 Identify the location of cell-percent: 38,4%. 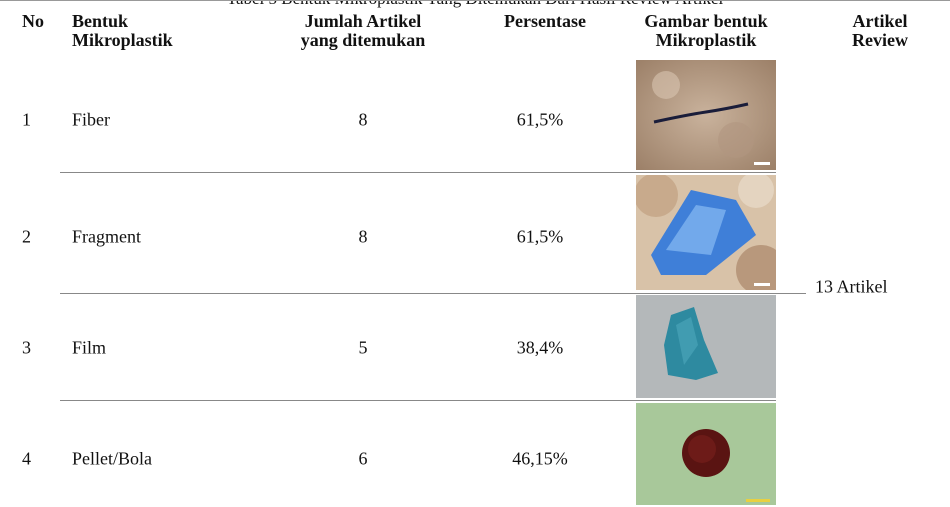
(540, 347).